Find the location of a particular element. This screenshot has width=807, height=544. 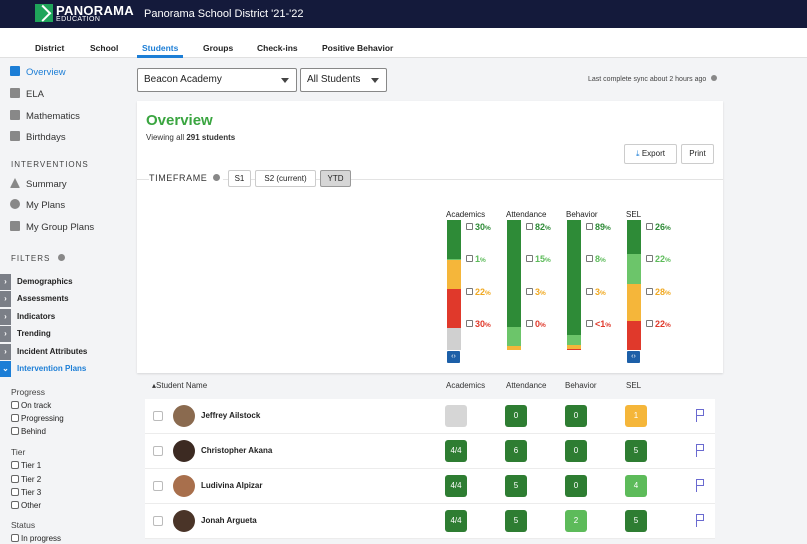

sidebar-item-birthdays: Birthdays is located at coordinates (38, 138).